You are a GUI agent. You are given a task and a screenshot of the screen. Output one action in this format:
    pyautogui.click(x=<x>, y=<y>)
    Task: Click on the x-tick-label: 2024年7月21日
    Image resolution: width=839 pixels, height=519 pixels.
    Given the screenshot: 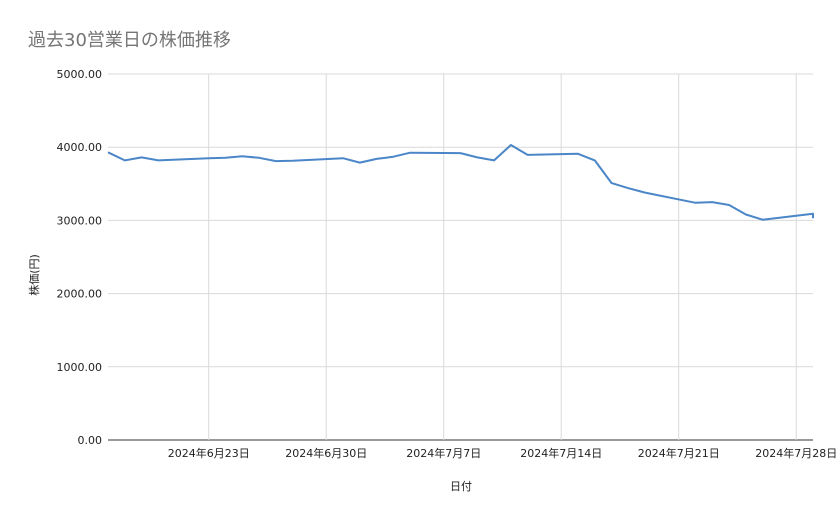 What is the action you would take?
    pyautogui.click(x=679, y=453)
    